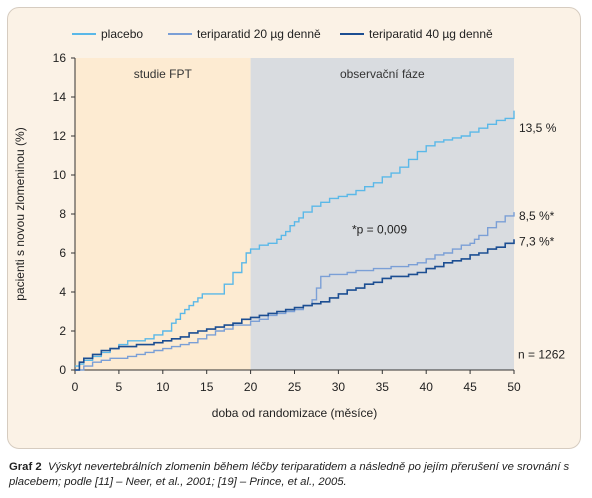 This screenshot has height=498, width=592. I want to click on x-axis-label: doba od randomizace (měsíce), so click(294, 413).